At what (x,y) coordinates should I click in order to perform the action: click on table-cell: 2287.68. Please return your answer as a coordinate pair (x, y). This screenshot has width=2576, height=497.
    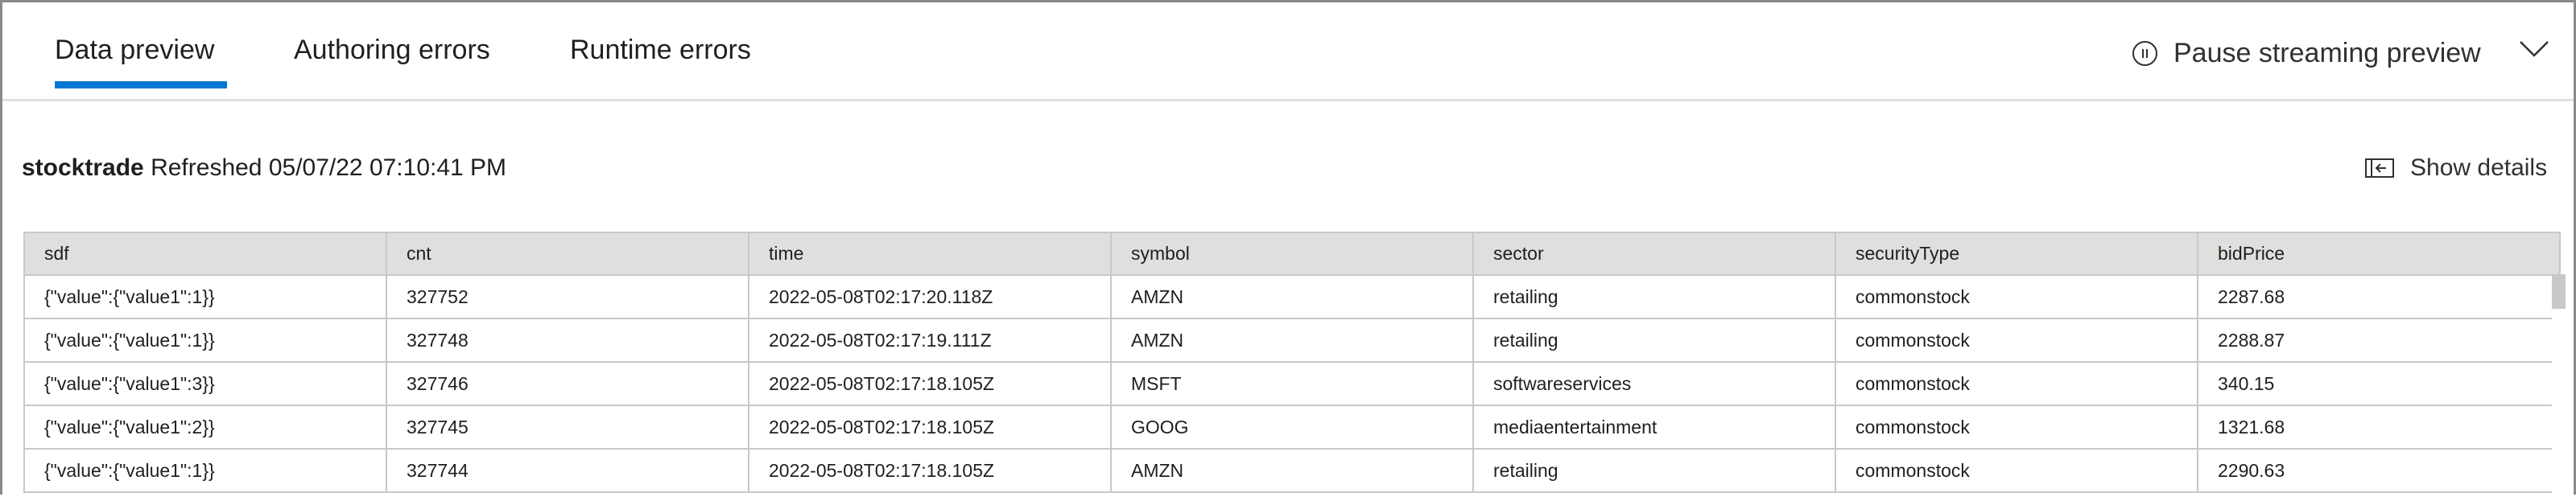
    Looking at the image, I should click on (2379, 296).